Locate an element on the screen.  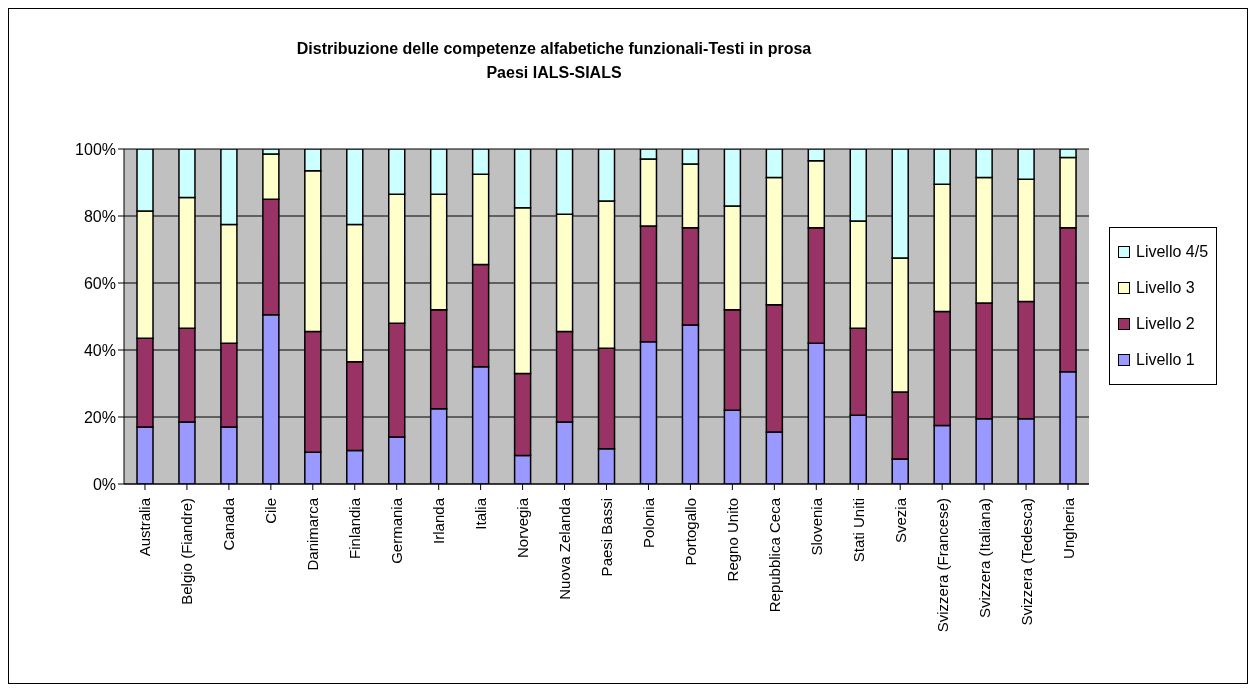
x-tick-label: Svezia is located at coordinates (900, 520).